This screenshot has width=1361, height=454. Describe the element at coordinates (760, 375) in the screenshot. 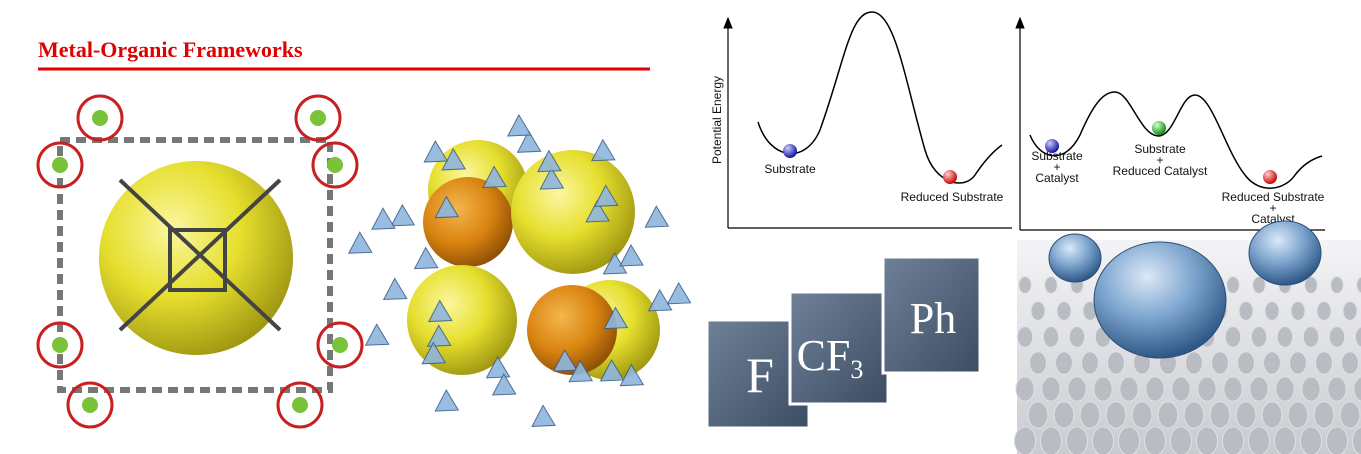

I see `tile-label: F` at that location.